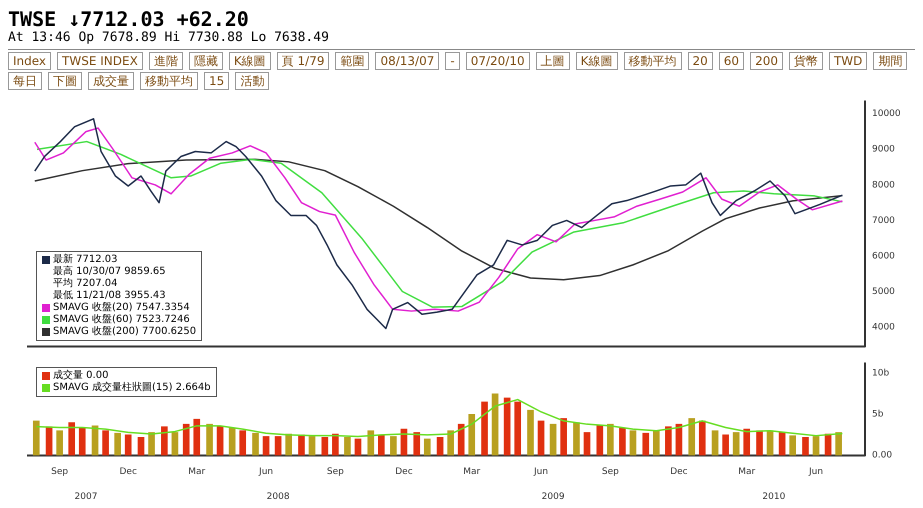  Describe the element at coordinates (121, 308) in the screenshot. I see `legend-label: SMAVG 收盤(20) 7547.3354` at that location.